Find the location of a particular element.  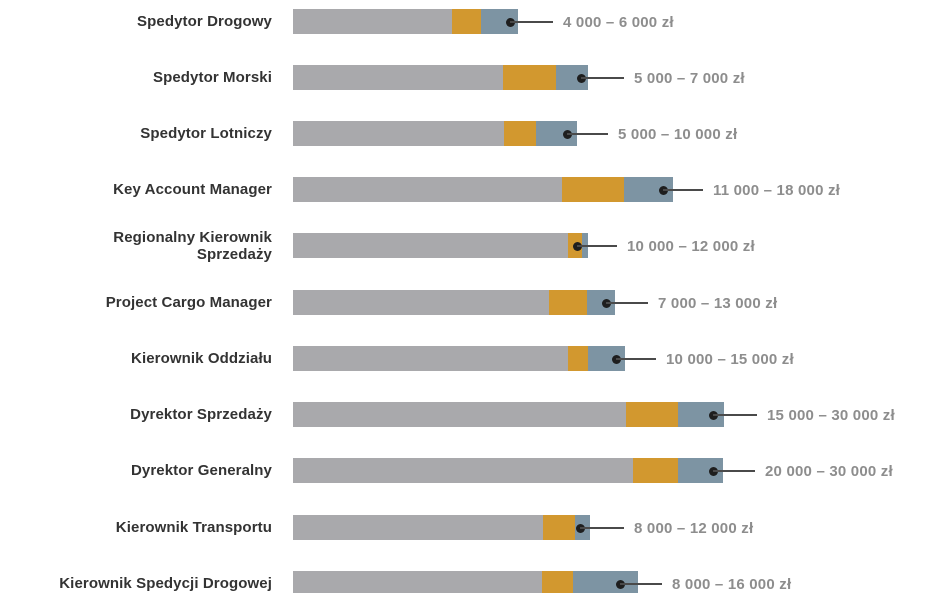

category-label: Dyrektor Generalny is located at coordinates (201, 471).